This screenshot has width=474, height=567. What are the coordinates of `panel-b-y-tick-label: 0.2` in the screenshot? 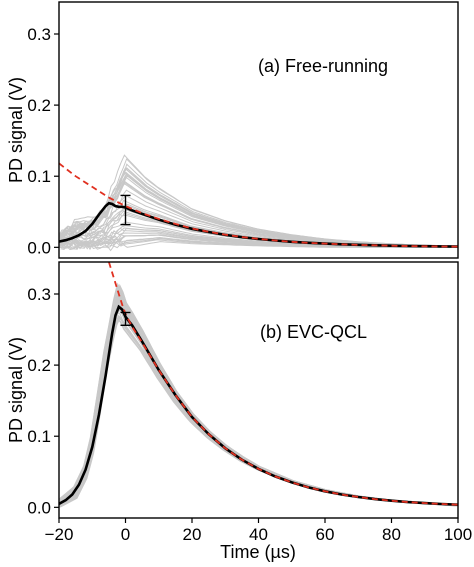 It's located at (39, 365).